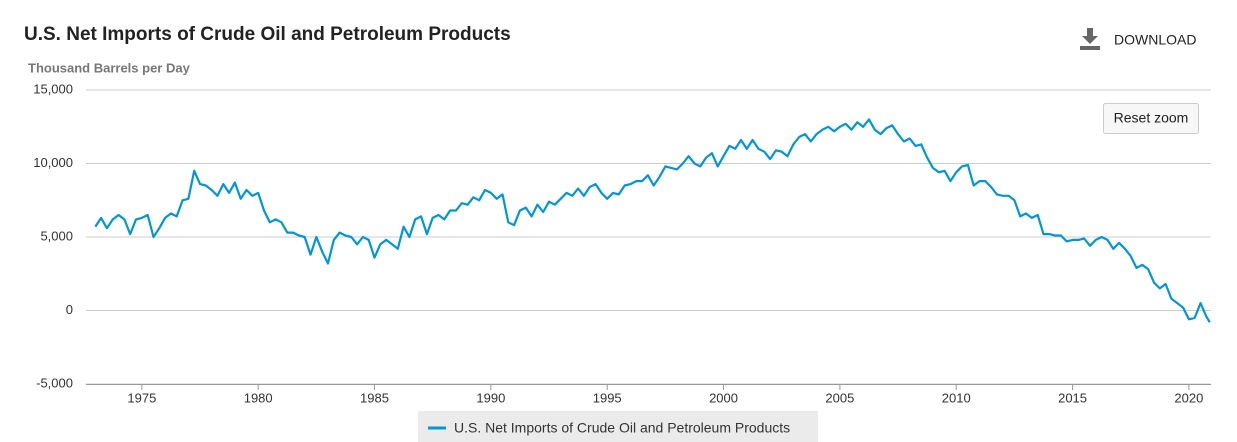  I want to click on x-tick-label: 1985, so click(374, 397).